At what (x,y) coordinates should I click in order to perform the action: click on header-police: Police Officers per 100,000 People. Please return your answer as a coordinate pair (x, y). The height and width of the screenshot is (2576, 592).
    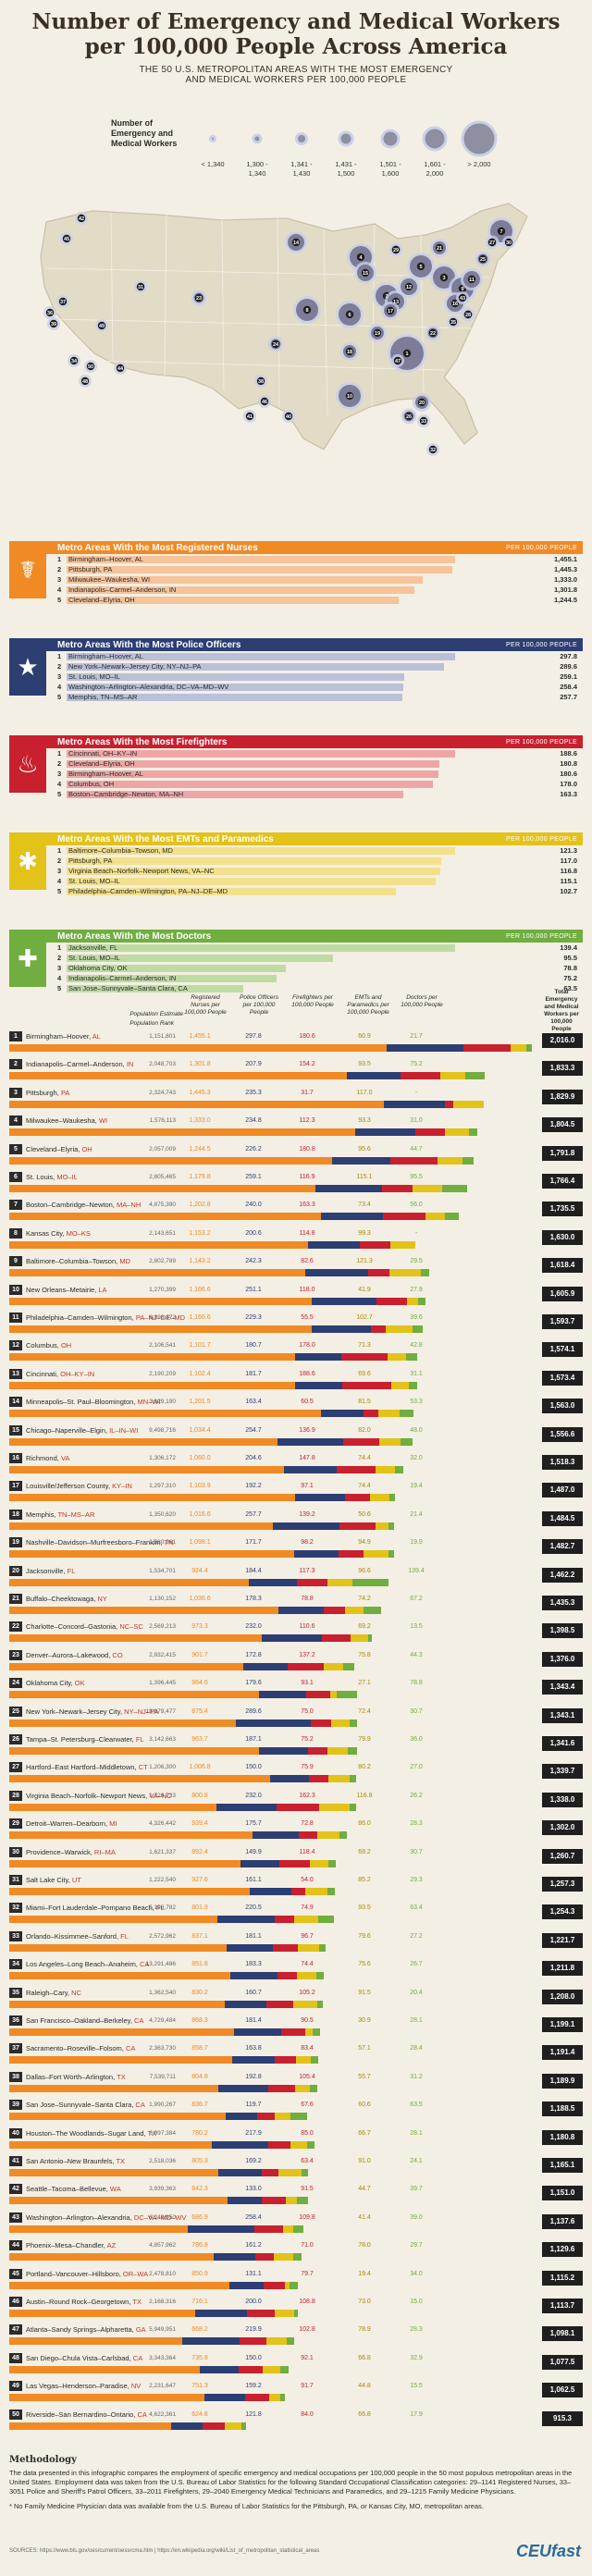
    Looking at the image, I should click on (259, 1005).